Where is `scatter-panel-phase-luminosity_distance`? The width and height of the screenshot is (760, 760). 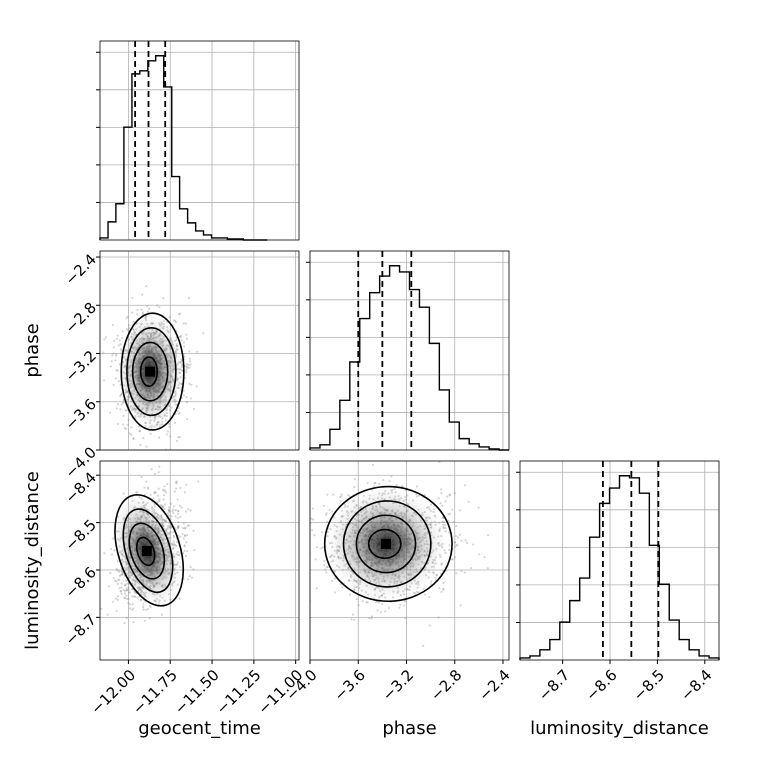
scatter-panel-phase-luminosity_distance is located at coordinates (405, 557).